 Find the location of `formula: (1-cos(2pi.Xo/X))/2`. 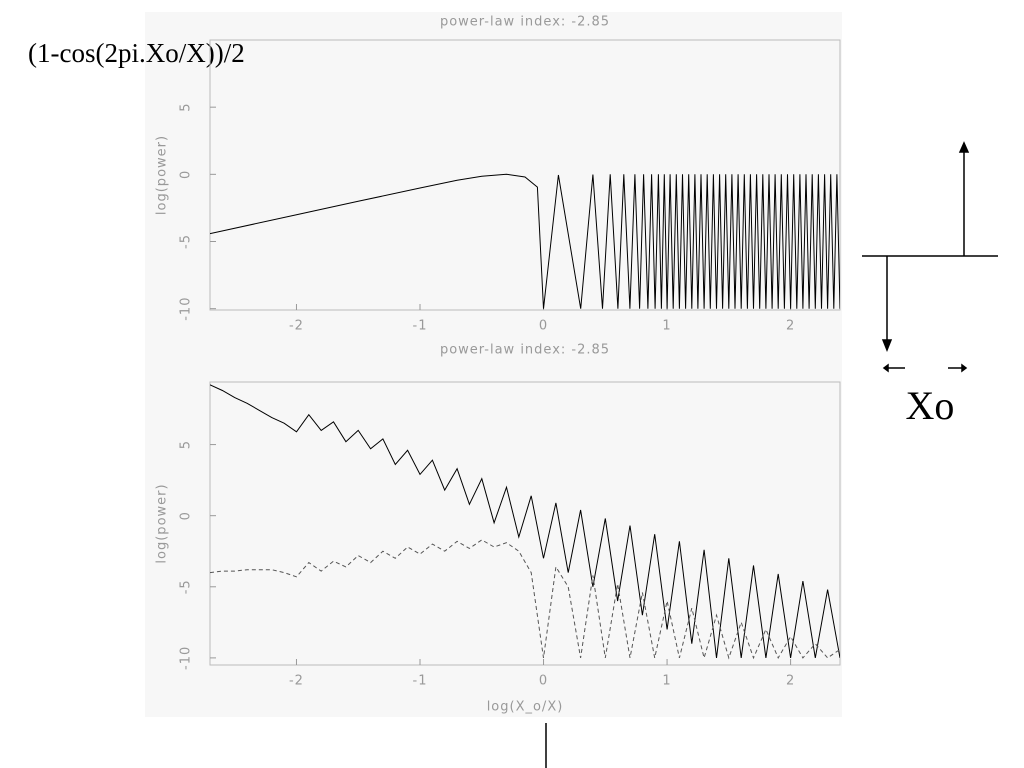

formula: (1-cos(2pi.Xo/X))/2 is located at coordinates (136, 53).